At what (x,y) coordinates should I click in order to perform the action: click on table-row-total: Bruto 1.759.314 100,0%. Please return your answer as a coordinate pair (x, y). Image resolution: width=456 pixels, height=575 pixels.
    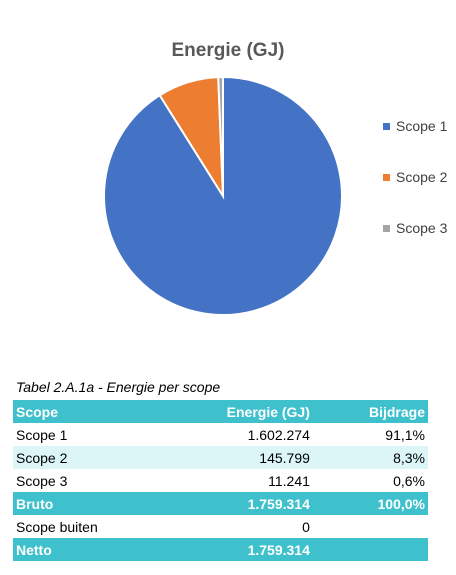
    Looking at the image, I should click on (220, 503).